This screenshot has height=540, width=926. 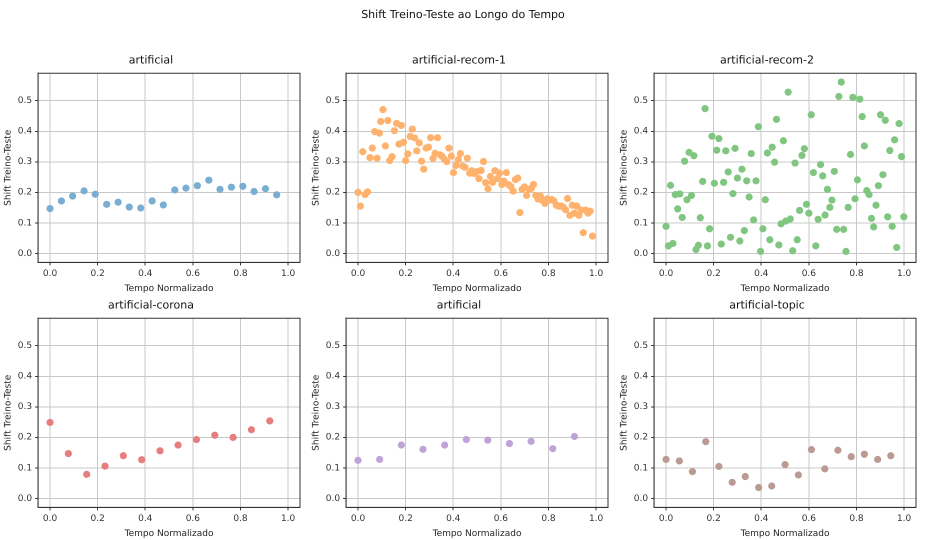 What do you see at coordinates (767, 59) in the screenshot?
I see `chart-title: artificial-recom-2` at bounding box center [767, 59].